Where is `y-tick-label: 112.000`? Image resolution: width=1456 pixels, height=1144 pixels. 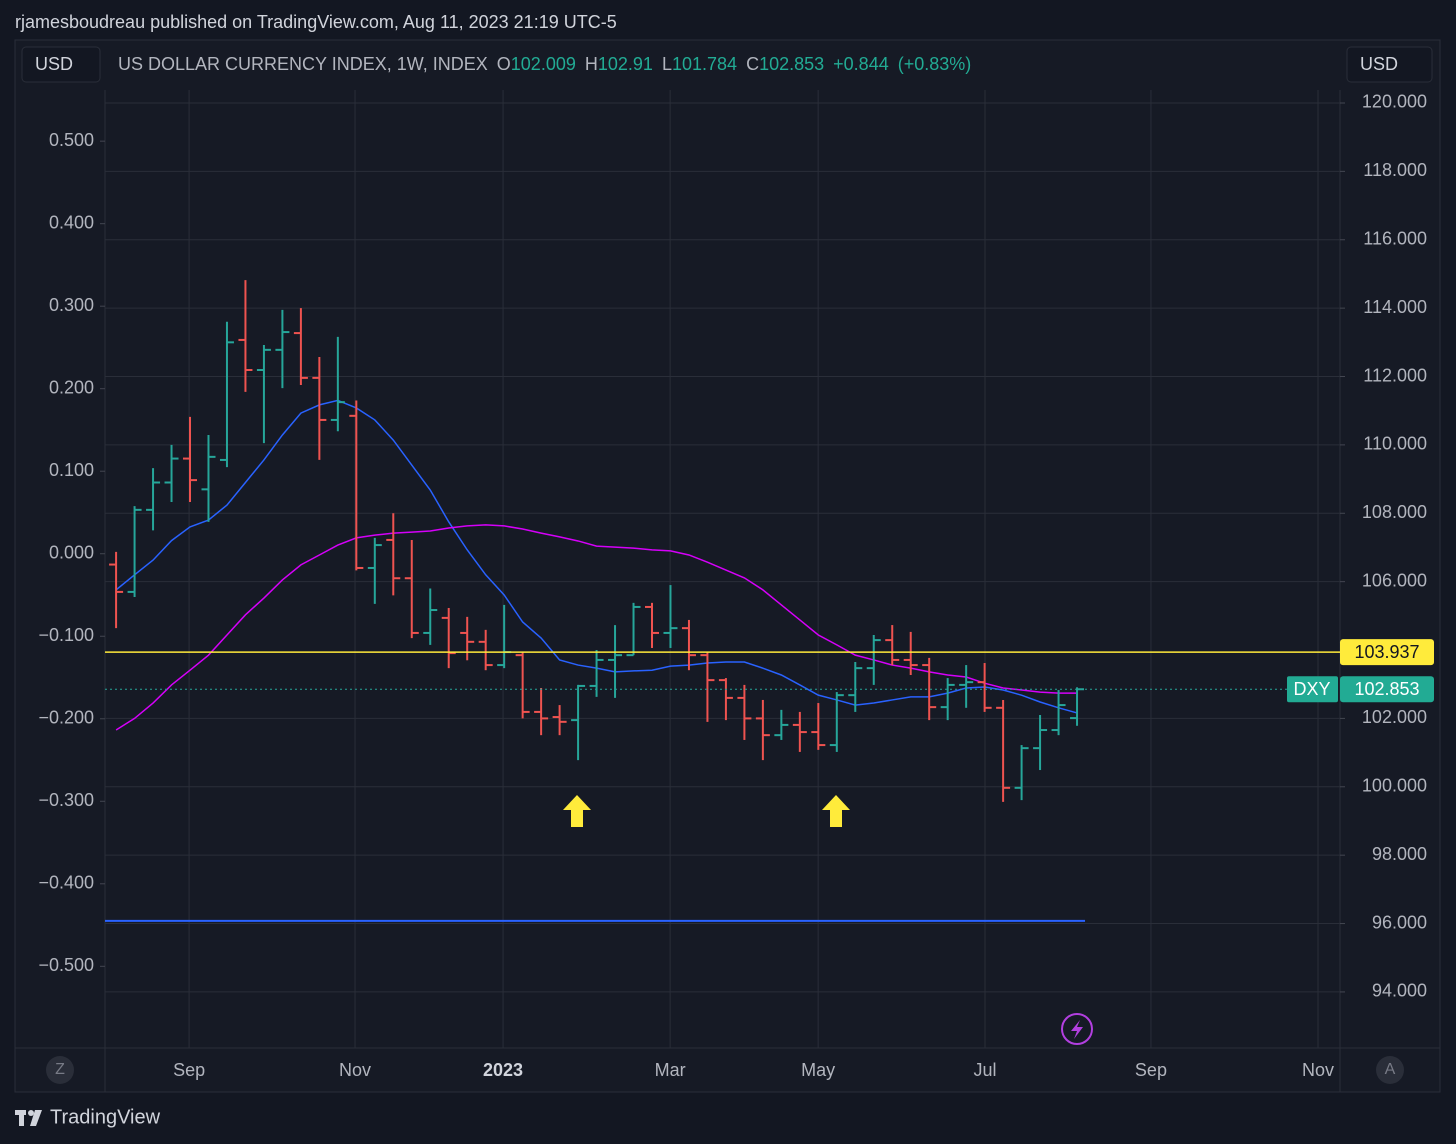 y-tick-label: 112.000 is located at coordinates (1395, 375).